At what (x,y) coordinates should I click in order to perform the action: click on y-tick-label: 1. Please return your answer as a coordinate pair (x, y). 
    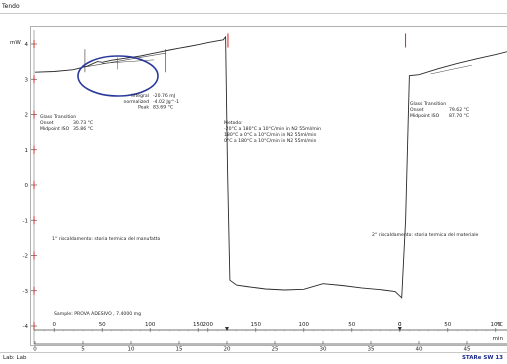
    Looking at the image, I should click on (27, 151).